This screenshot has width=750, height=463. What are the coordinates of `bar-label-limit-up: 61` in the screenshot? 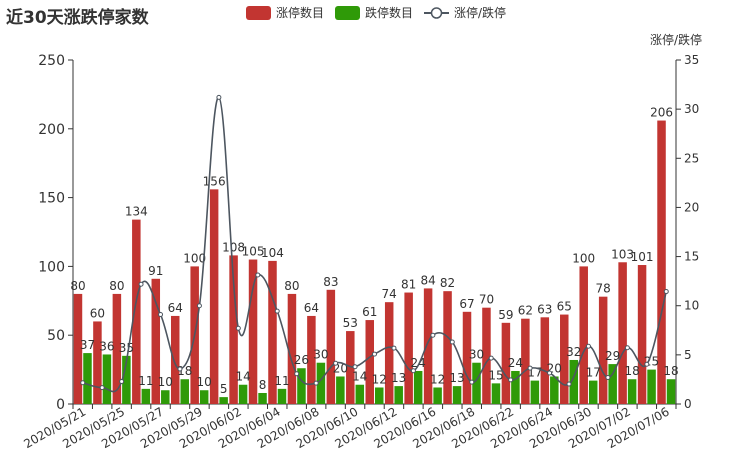 It's located at (369, 312).